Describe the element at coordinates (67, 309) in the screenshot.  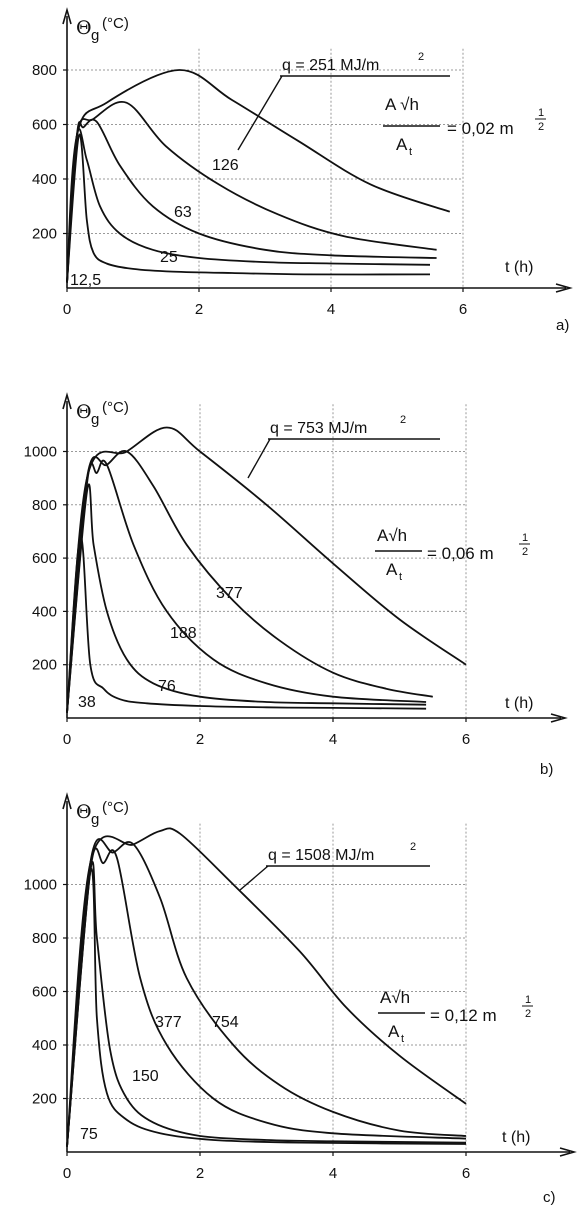
I see `panel-a-x-tick-label-0: 0` at that location.